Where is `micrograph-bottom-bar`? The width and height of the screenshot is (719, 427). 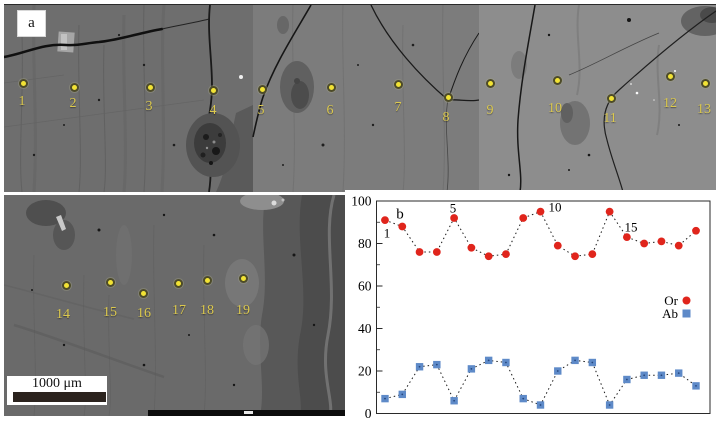
micrograph-bottom-bar is located at coordinates (246, 413).